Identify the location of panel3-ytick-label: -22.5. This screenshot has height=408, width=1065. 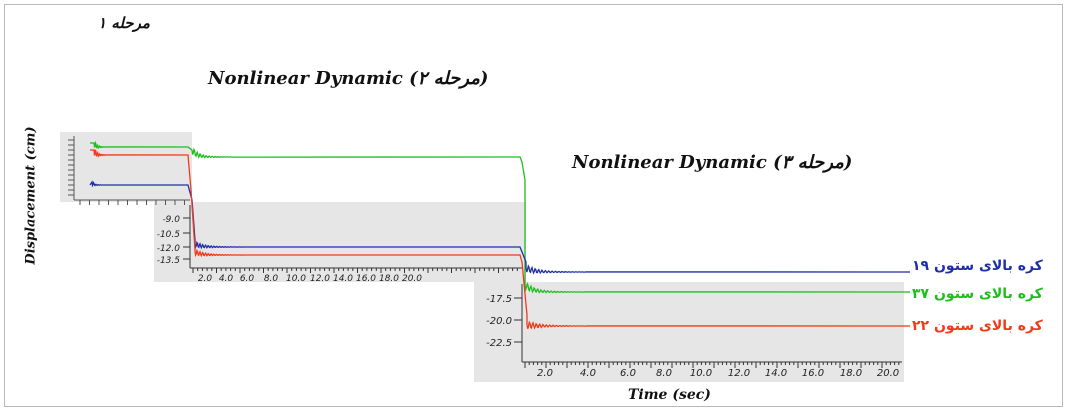
(499, 343).